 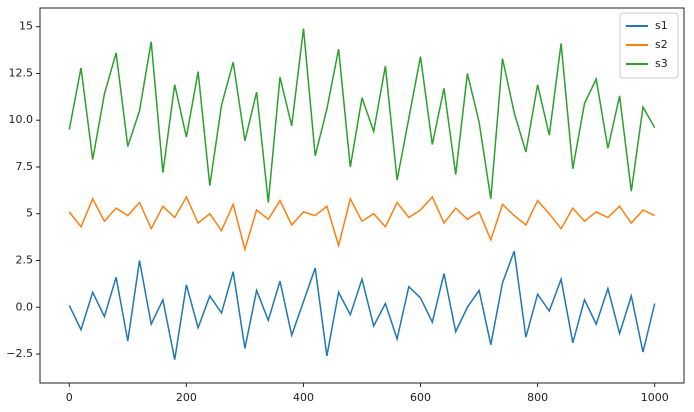 I want to click on y-tick-label: 10.0, so click(x=21, y=119).